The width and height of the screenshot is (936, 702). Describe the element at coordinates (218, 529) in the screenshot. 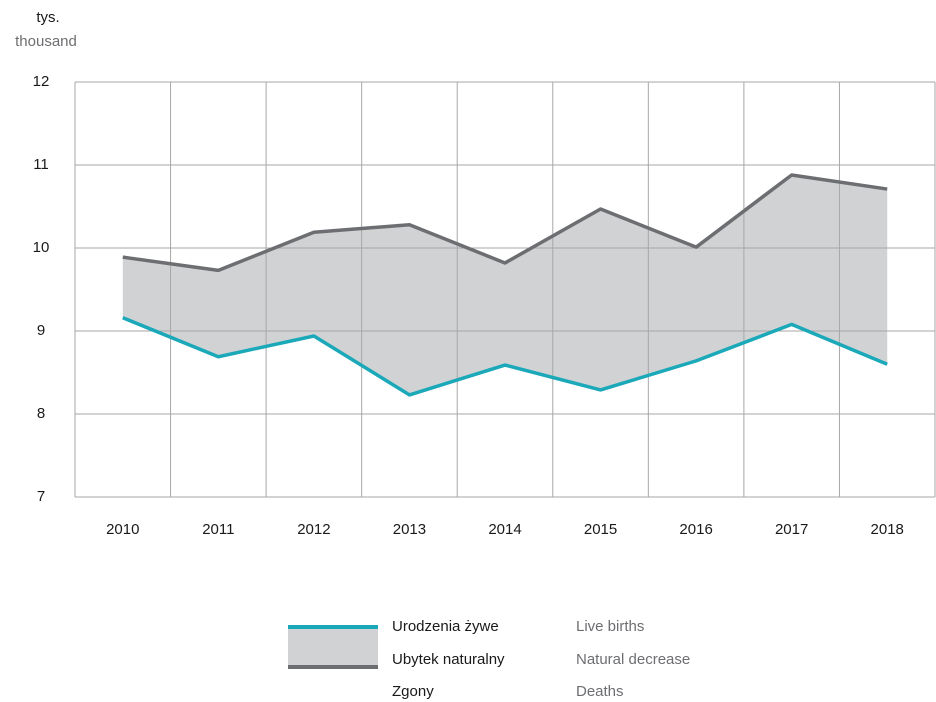

I see `x-tick-label: 2011` at that location.